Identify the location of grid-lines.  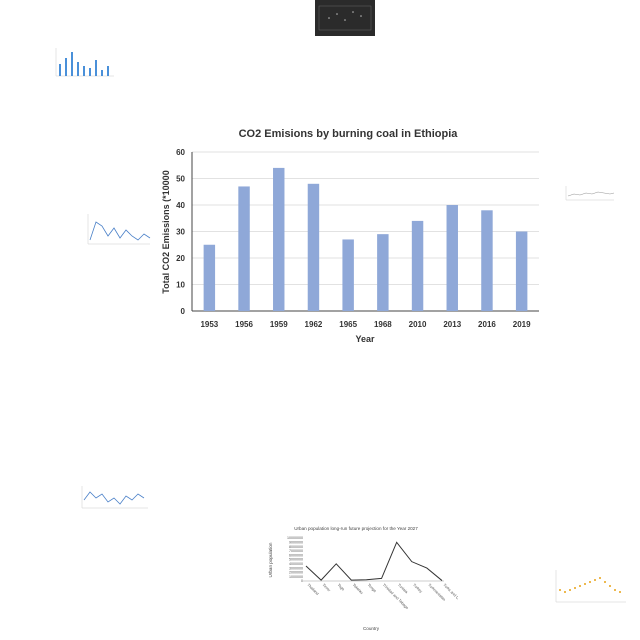
(365, 231).